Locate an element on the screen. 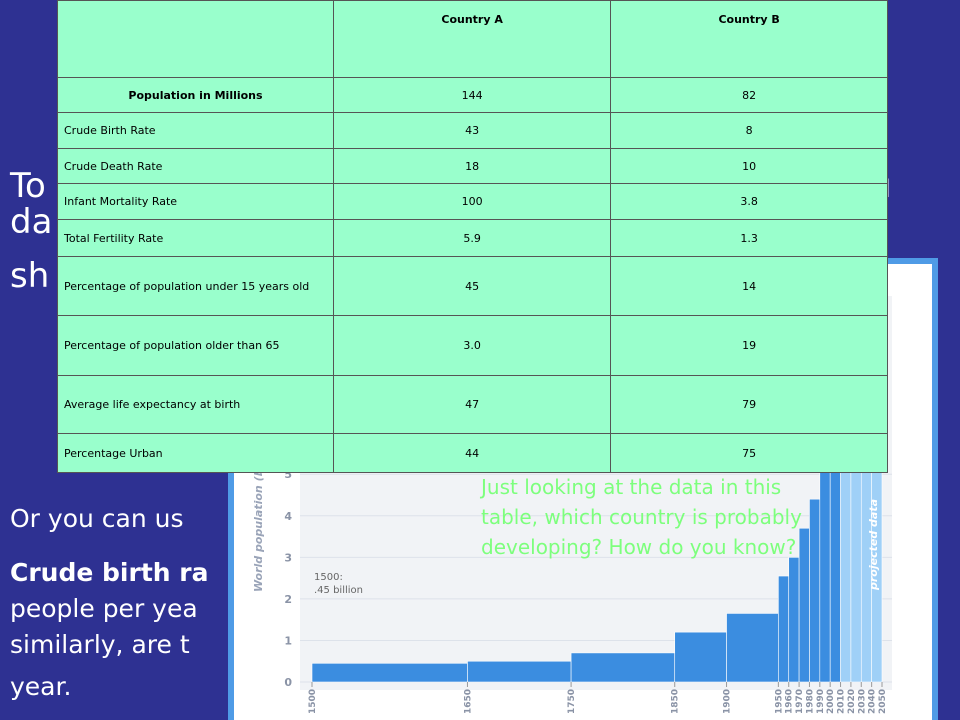 This screenshot has width=960, height=720. table-cell: 8 is located at coordinates (749, 130).